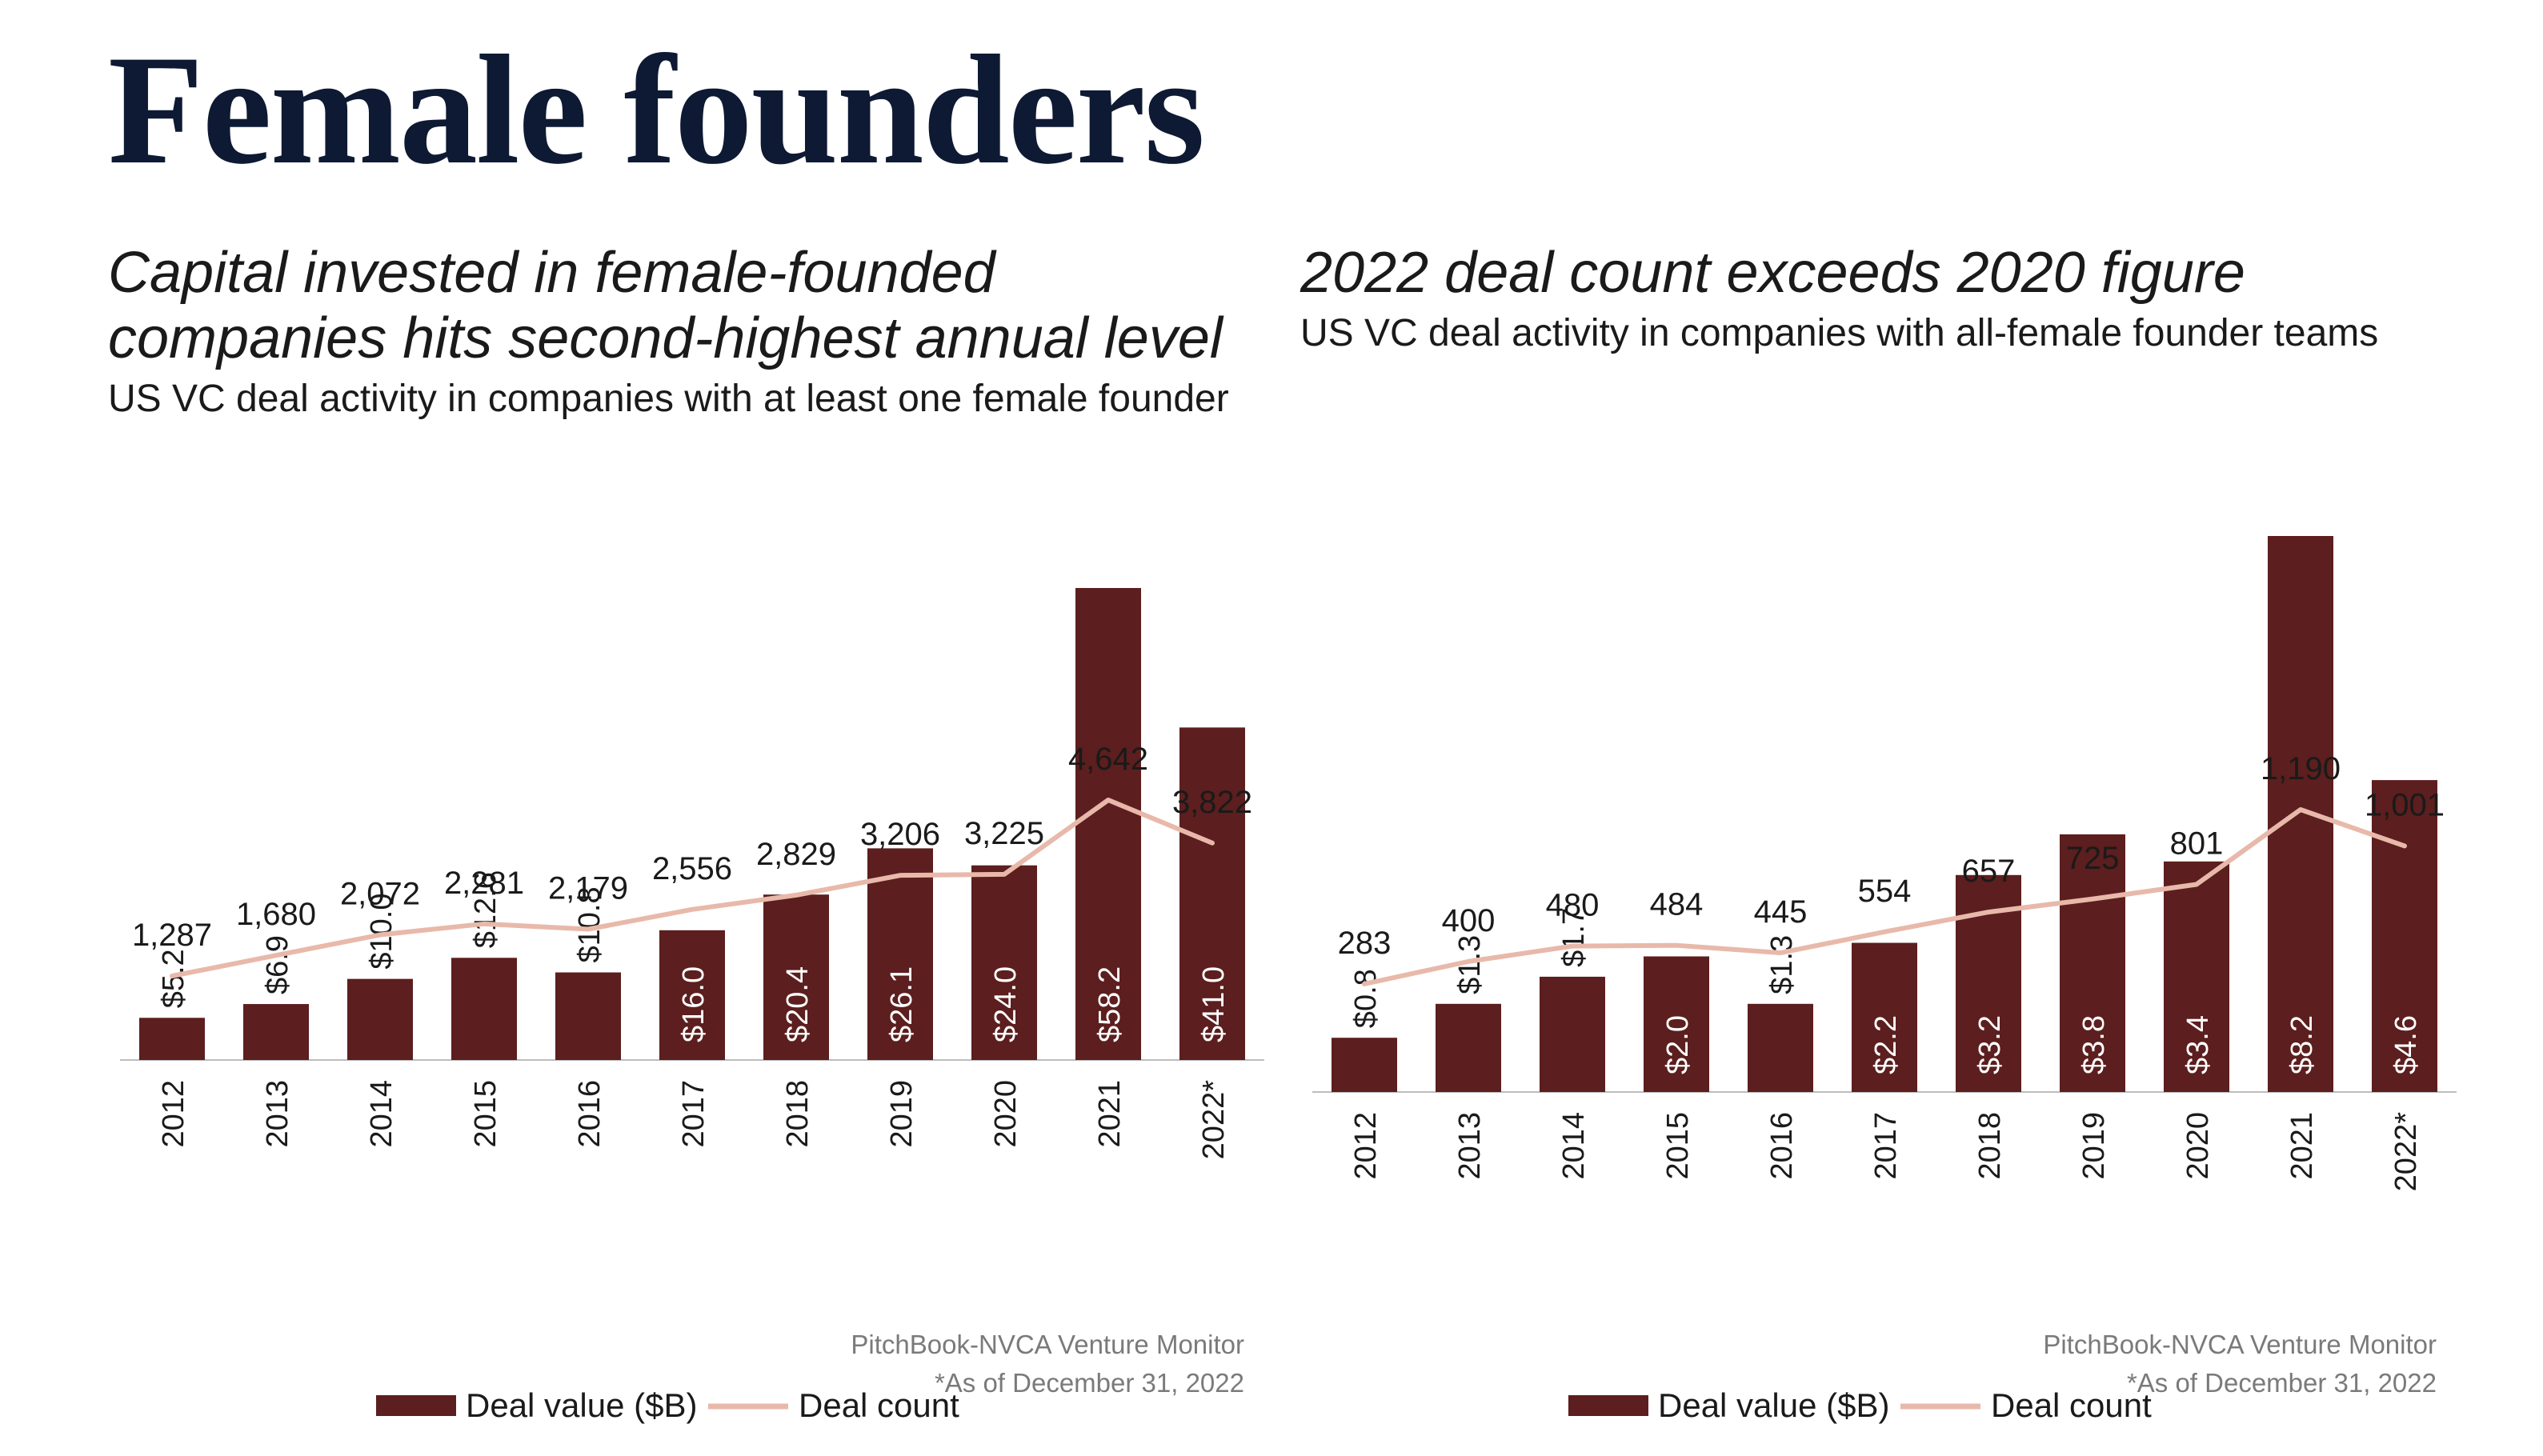 The height and width of the screenshot is (1456, 2543). What do you see at coordinates (1608, 1405) in the screenshot?
I see `legend-swatch-bar` at bounding box center [1608, 1405].